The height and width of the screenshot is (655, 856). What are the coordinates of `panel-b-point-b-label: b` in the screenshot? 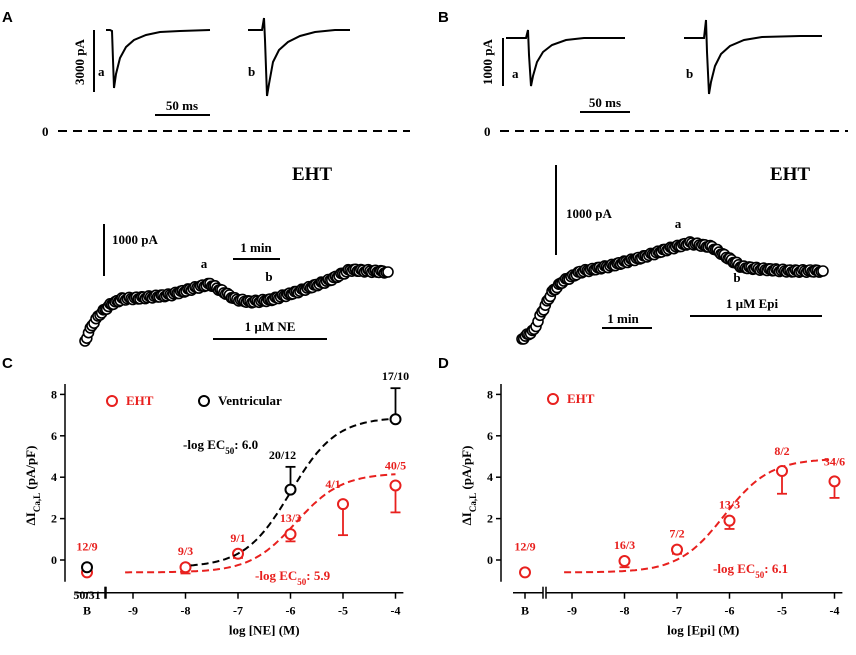 It's located at (736, 277).